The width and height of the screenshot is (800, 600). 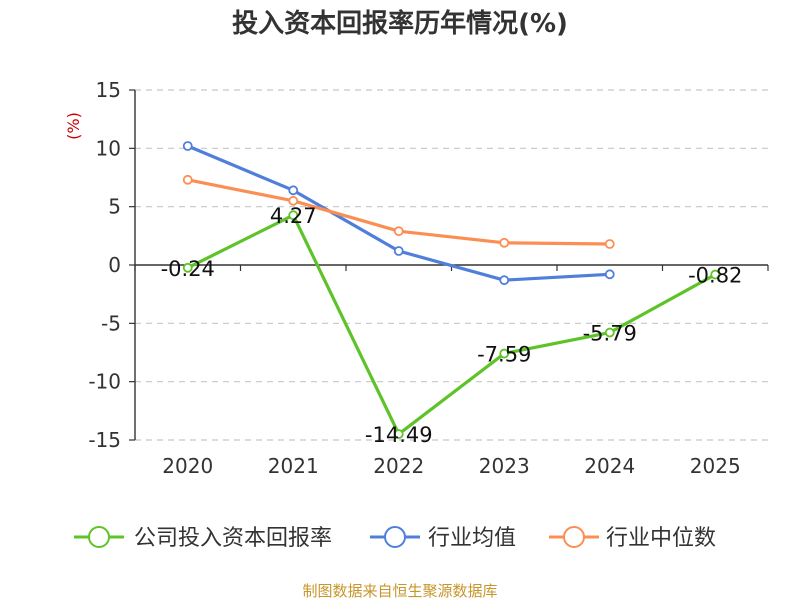 I want to click on x-tick-label-2024: 2024, so click(x=609, y=466).